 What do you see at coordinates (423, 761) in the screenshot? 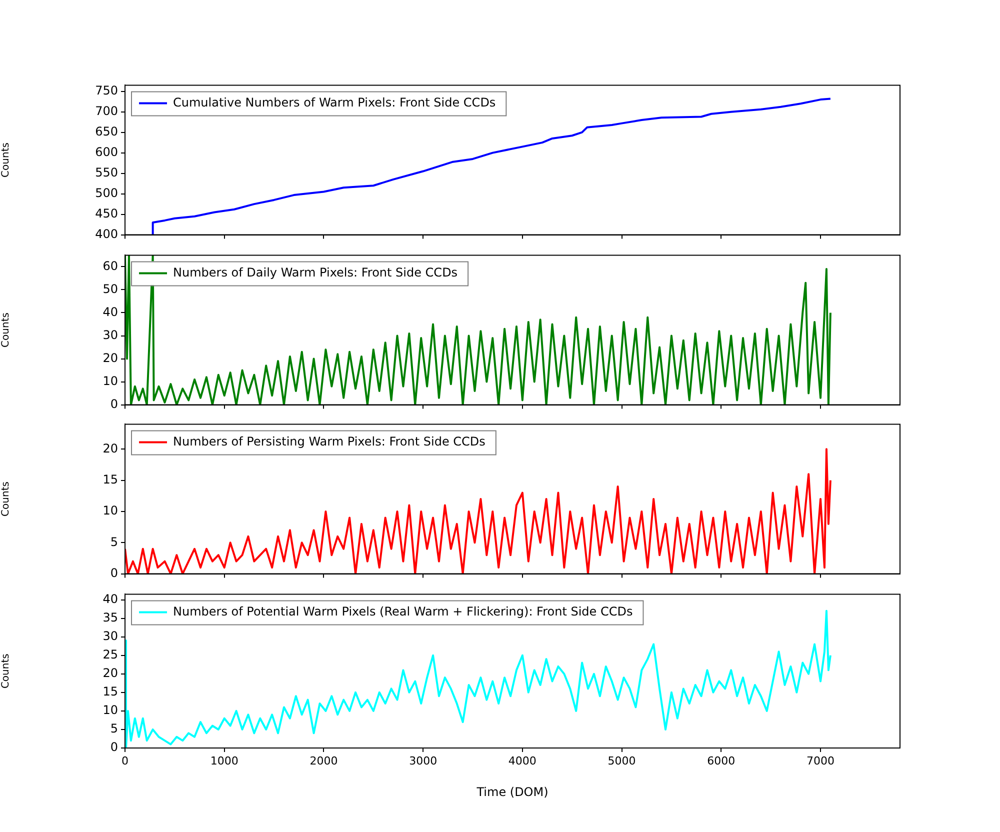
I see `x-tick-label: 3000` at bounding box center [423, 761].